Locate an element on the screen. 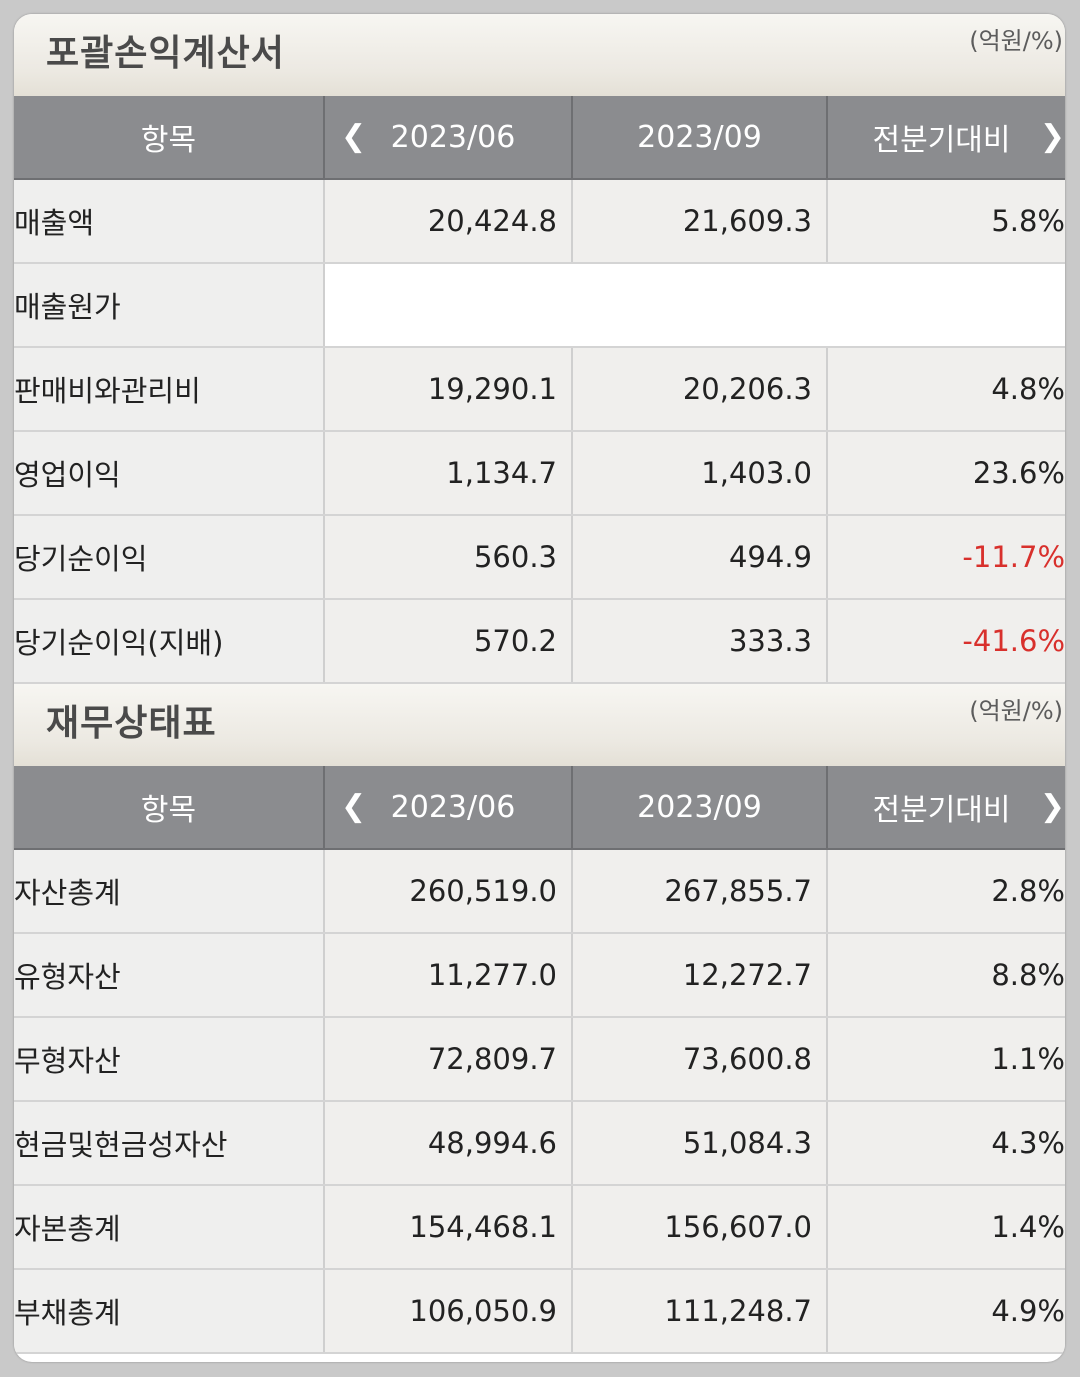 The width and height of the screenshot is (1080, 1377). table-row: 영업이익 1,134.7 1,403.0 23.6% is located at coordinates (539, 473).